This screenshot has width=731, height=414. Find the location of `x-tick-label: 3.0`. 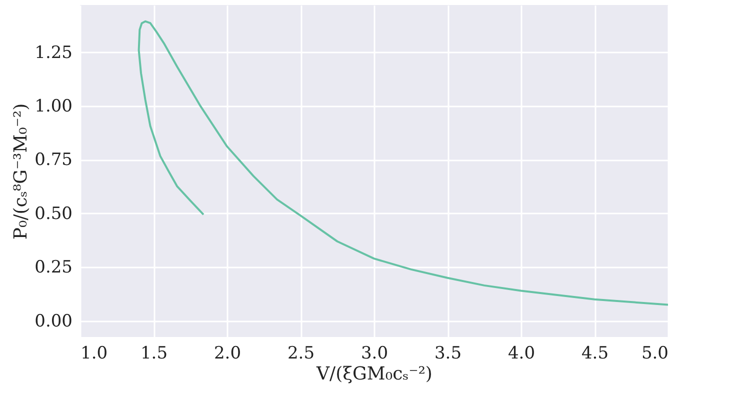

x-tick-label: 3.0 is located at coordinates (374, 354).